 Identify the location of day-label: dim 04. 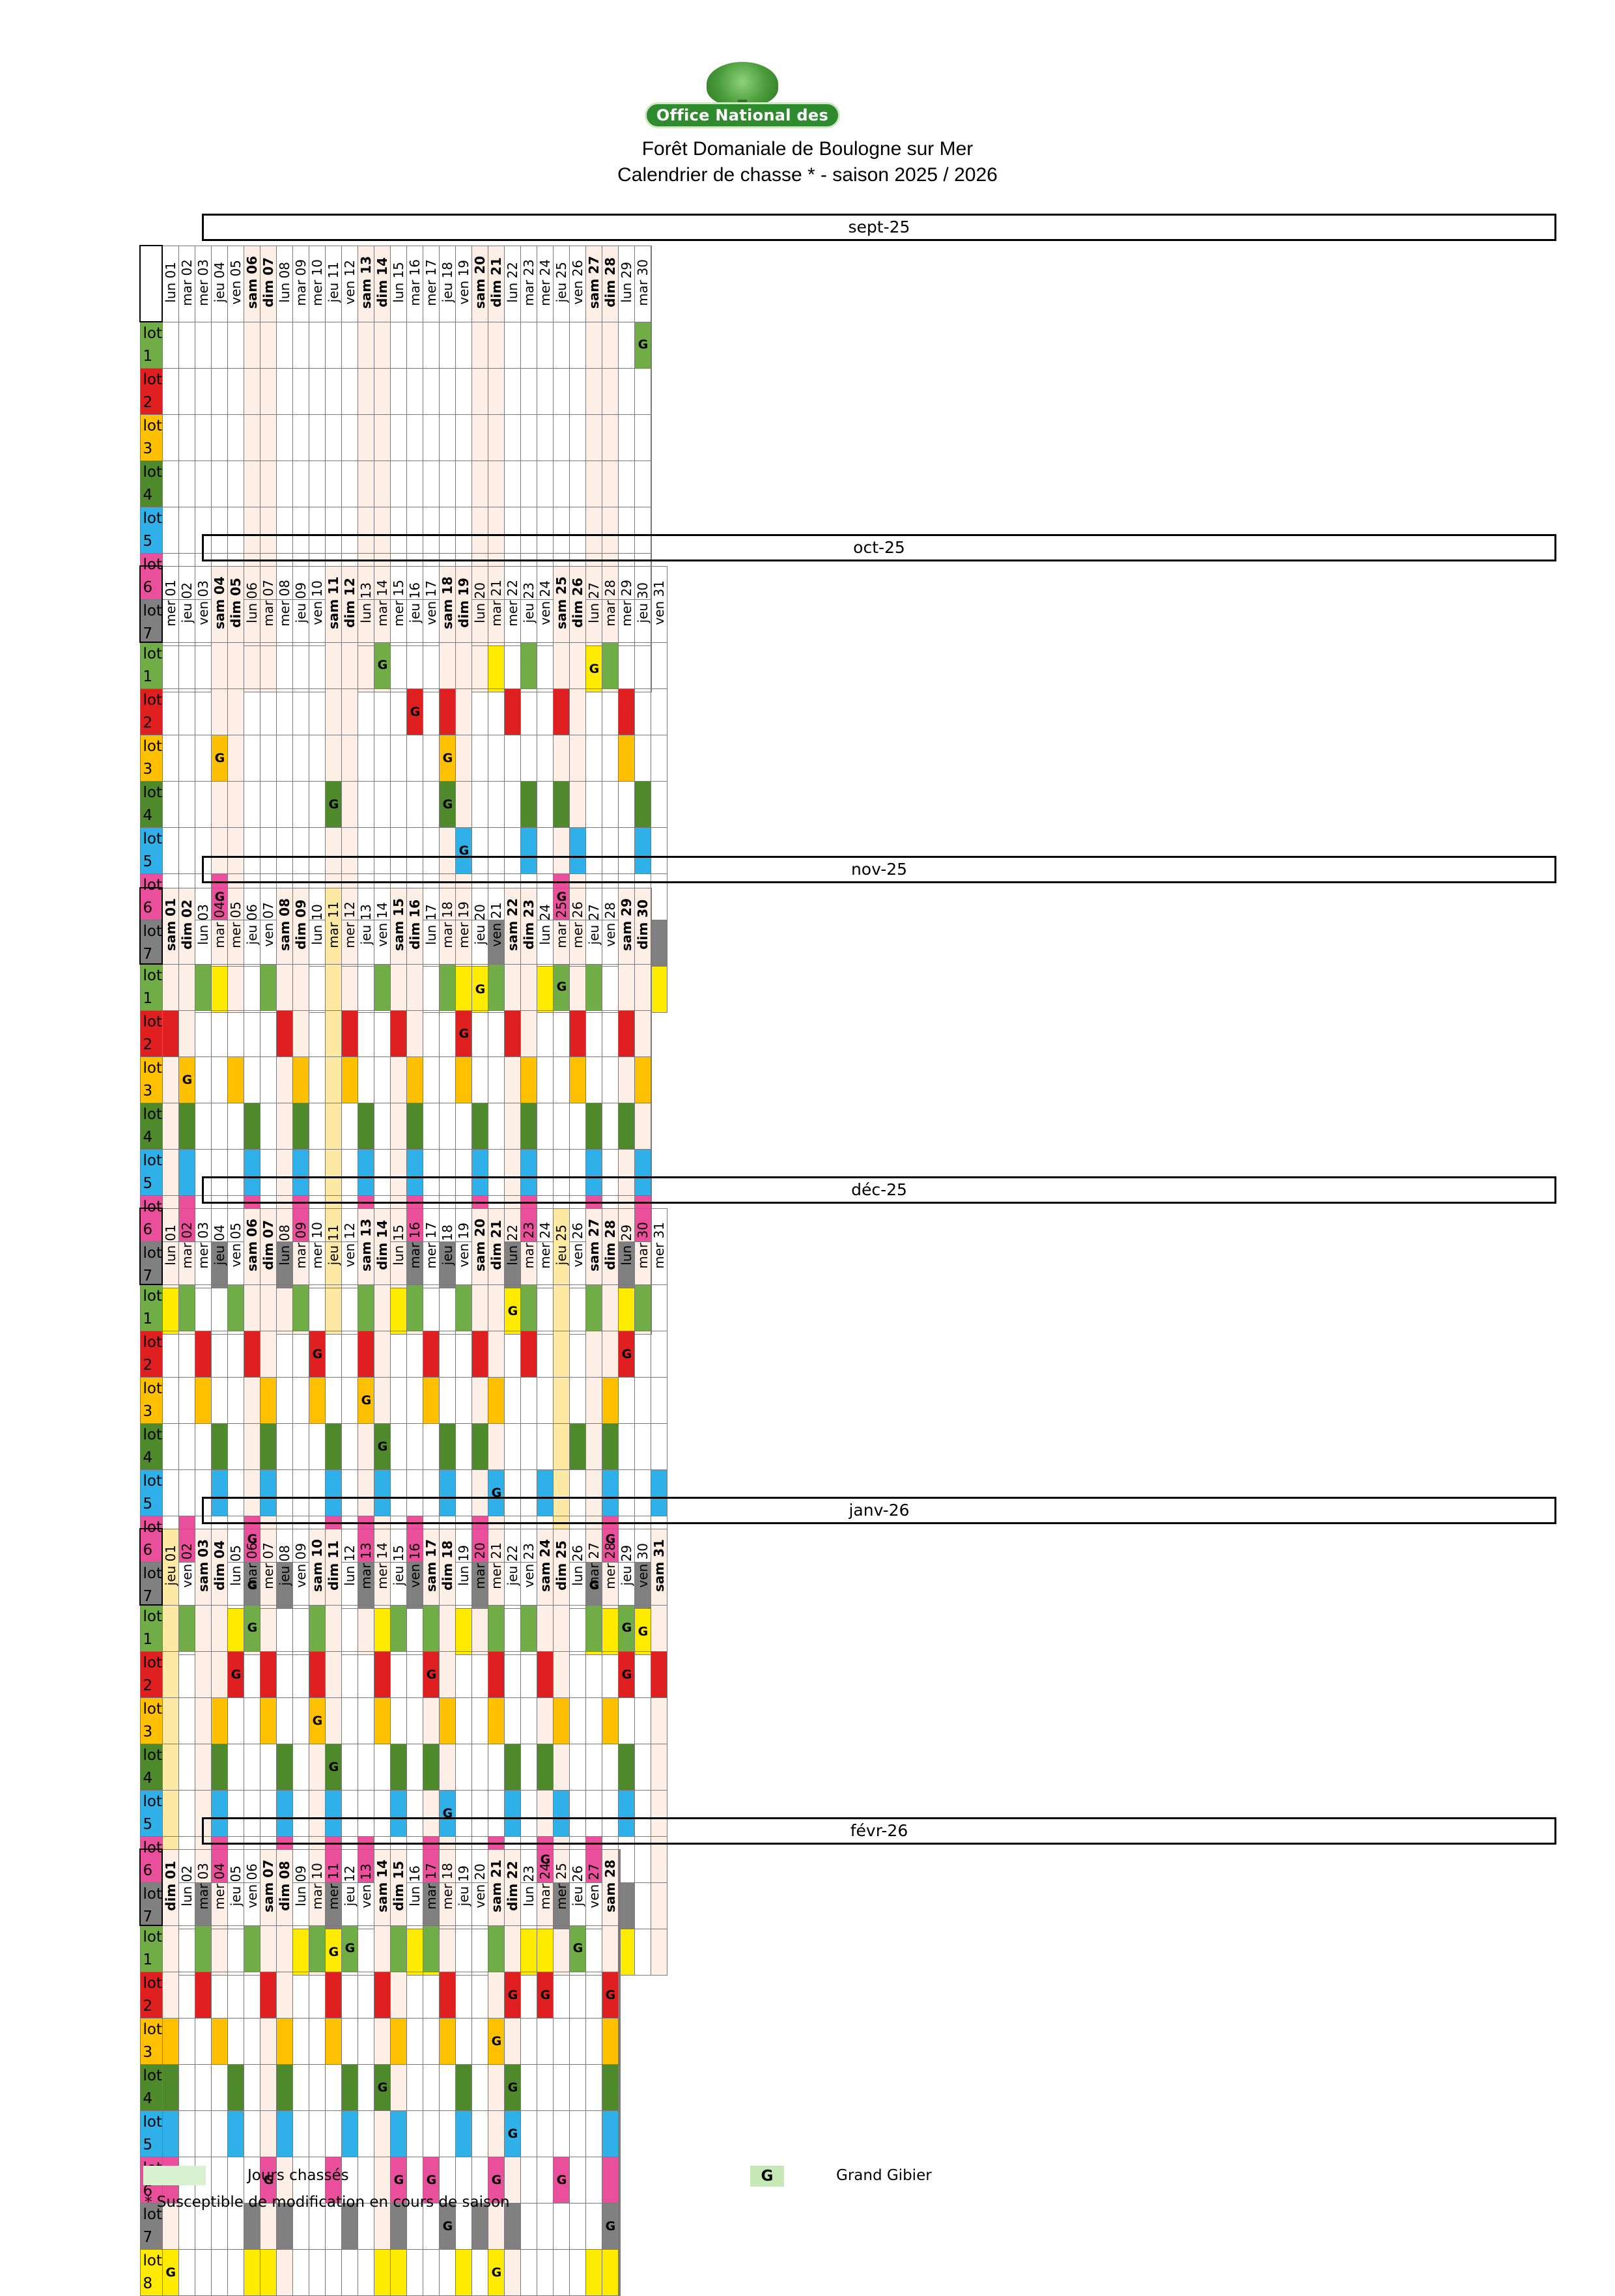
(220, 1566).